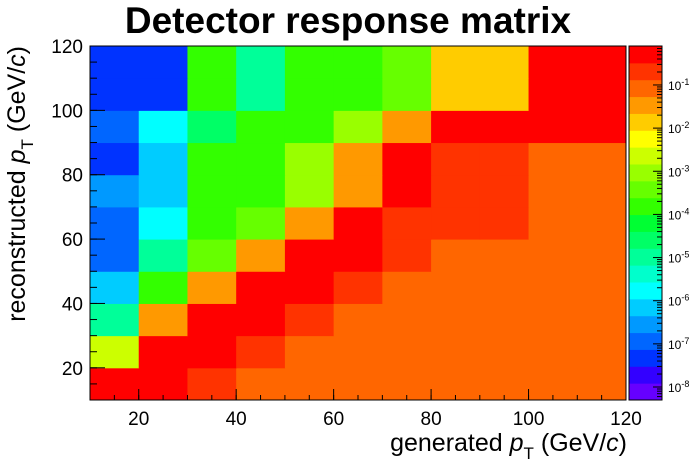 This screenshot has height=472, width=696. What do you see at coordinates (645, 223) in the screenshot?
I see `color-scale-bar` at bounding box center [645, 223].